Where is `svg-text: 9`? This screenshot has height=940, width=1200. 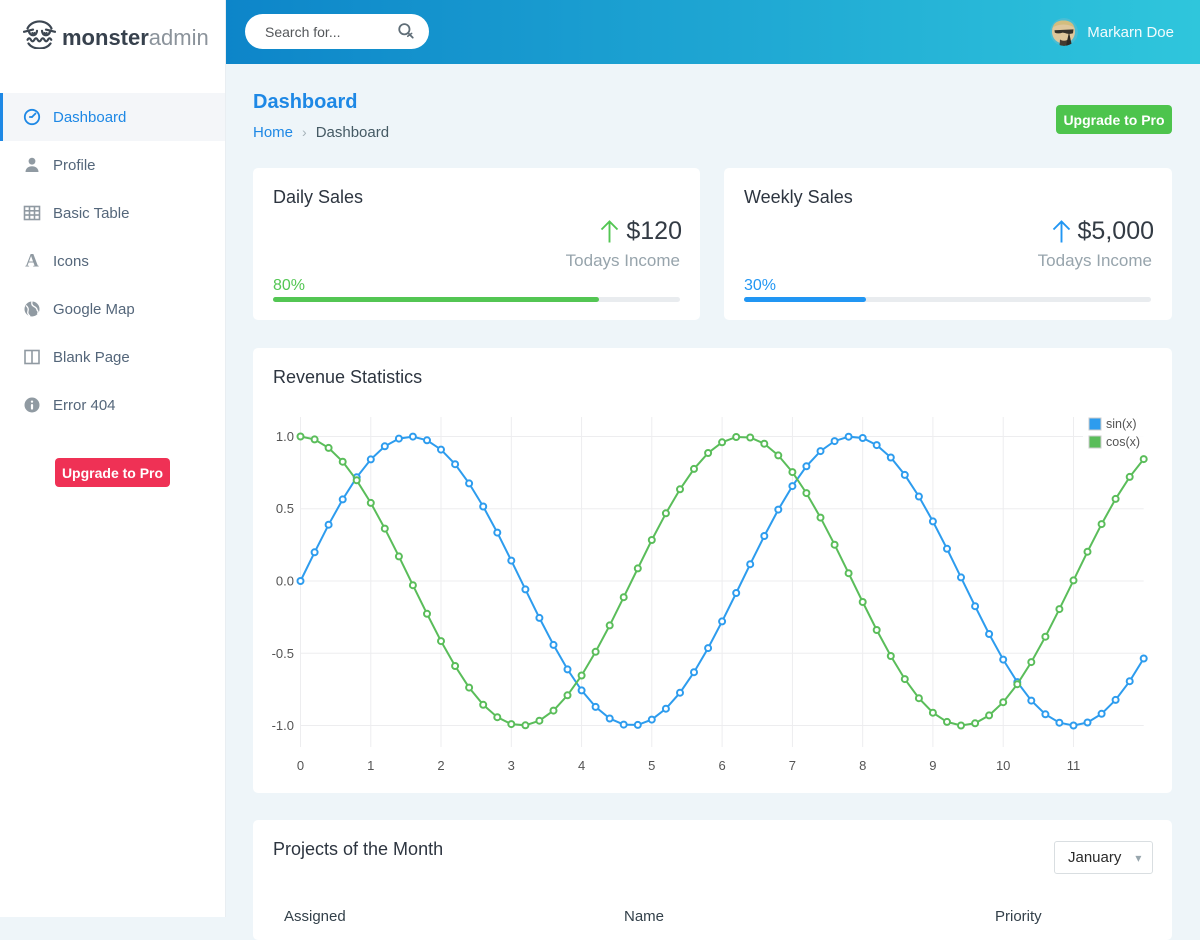
svg-text: 9 is located at coordinates (932, 765).